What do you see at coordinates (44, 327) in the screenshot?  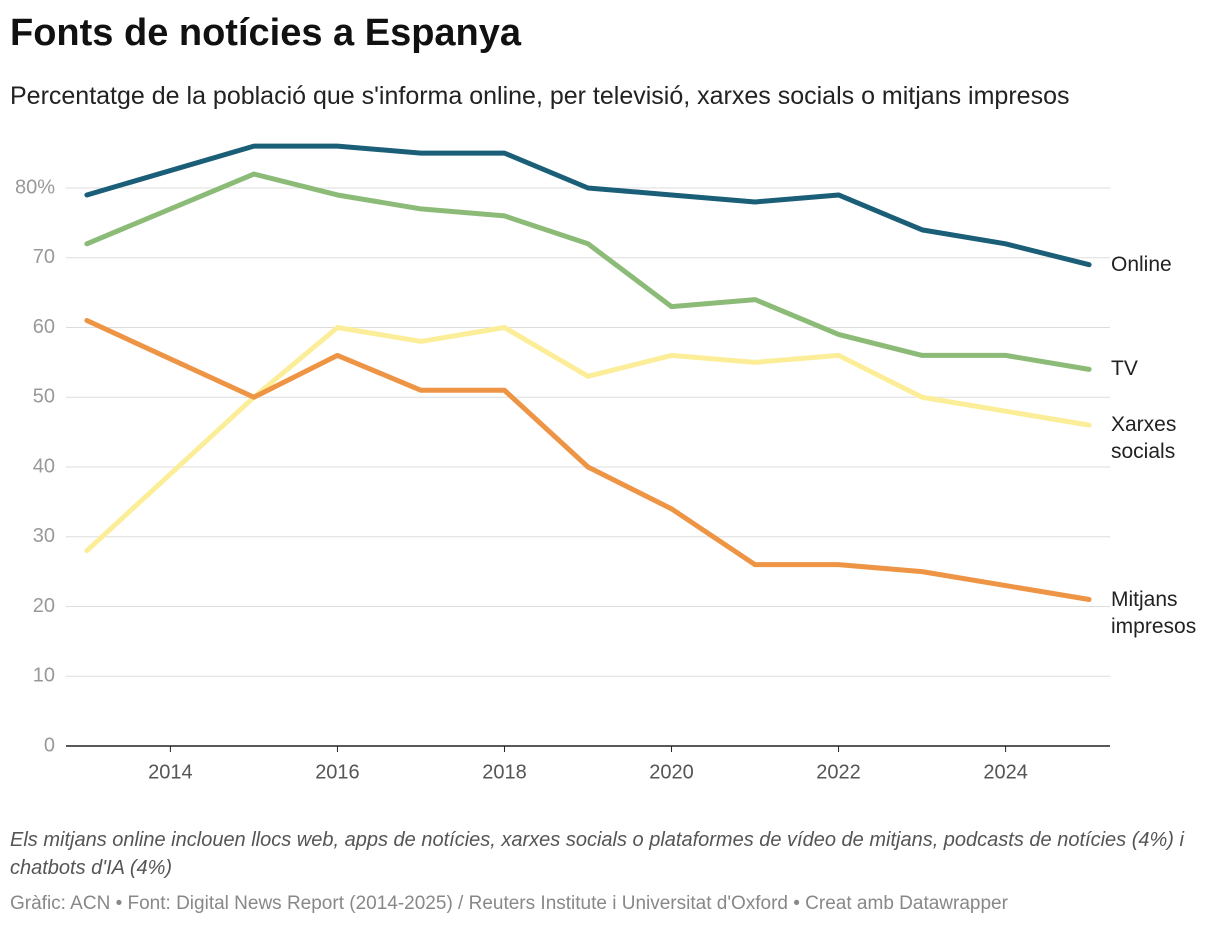 I see `y-tick-label: 60` at bounding box center [44, 327].